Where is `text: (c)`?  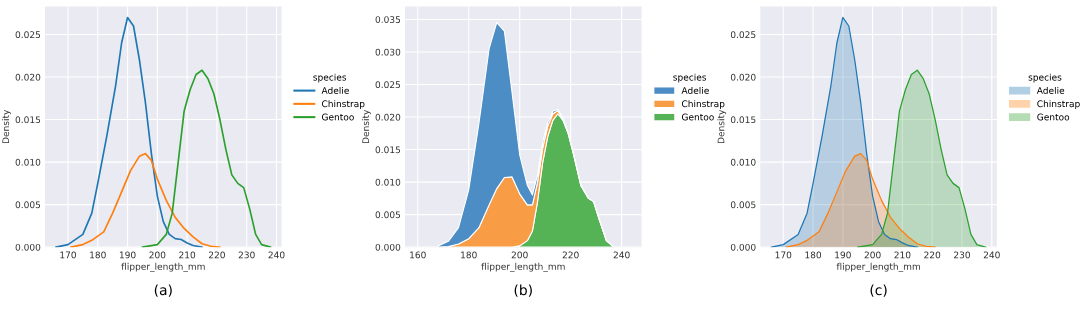
text: (c) is located at coordinates (878, 290).